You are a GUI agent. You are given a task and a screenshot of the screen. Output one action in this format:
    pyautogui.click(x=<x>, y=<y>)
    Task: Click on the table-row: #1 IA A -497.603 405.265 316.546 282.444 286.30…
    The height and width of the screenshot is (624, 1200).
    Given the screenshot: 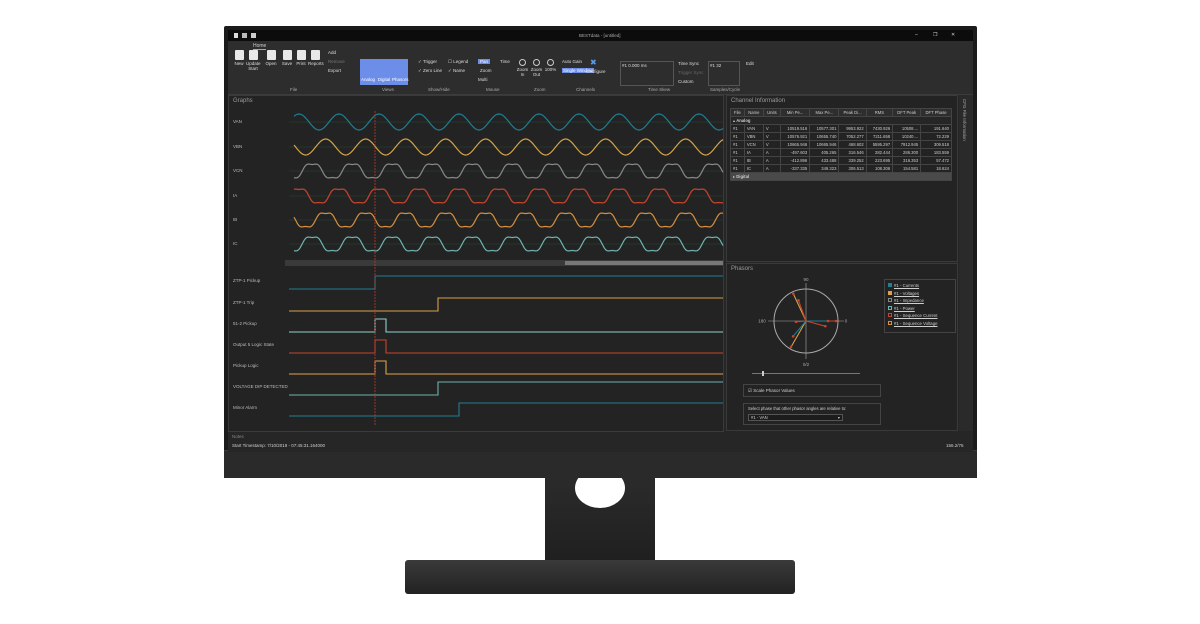 What is the action you would take?
    pyautogui.click(x=841, y=152)
    